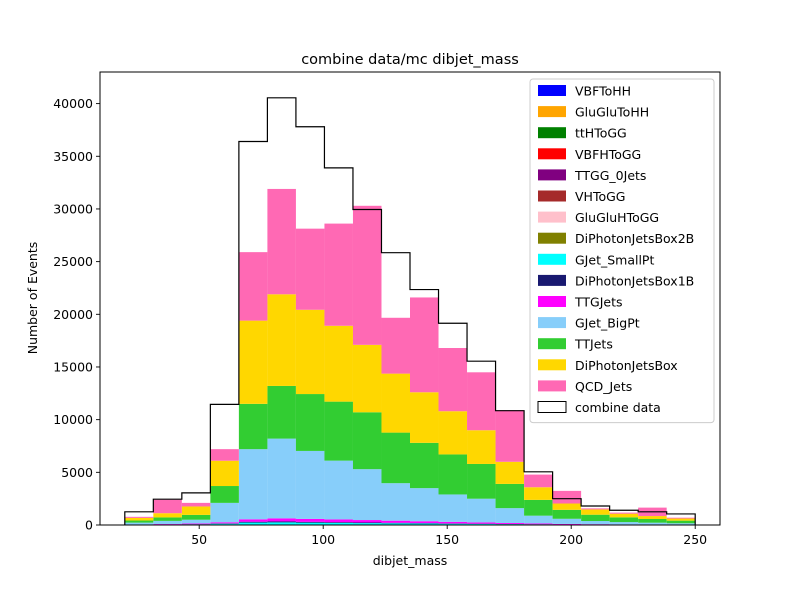 This screenshot has height=600, width=800. I want to click on x-tick-label: 150, so click(447, 539).